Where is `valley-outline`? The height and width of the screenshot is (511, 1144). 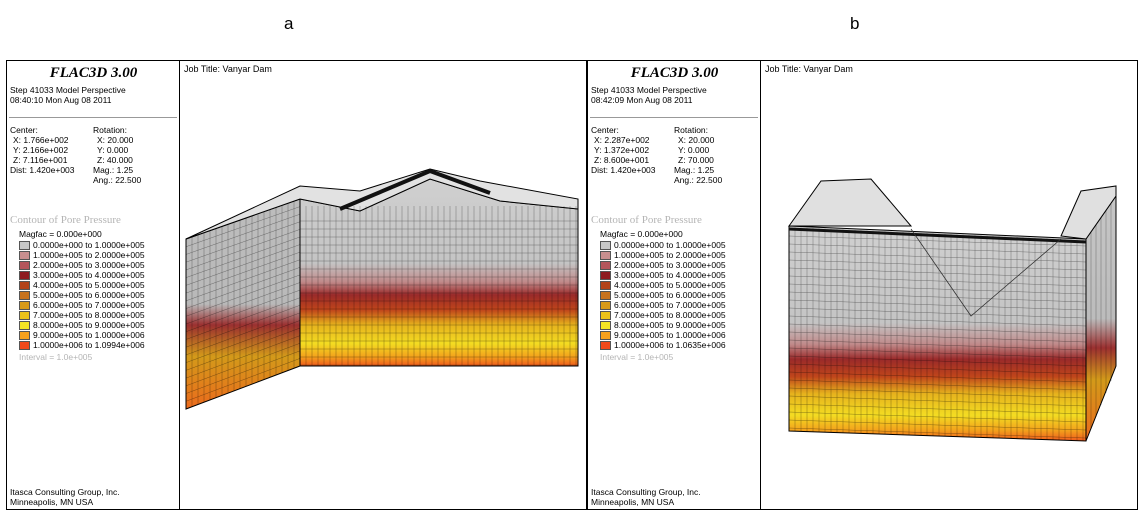 valley-outline is located at coordinates (986, 272).